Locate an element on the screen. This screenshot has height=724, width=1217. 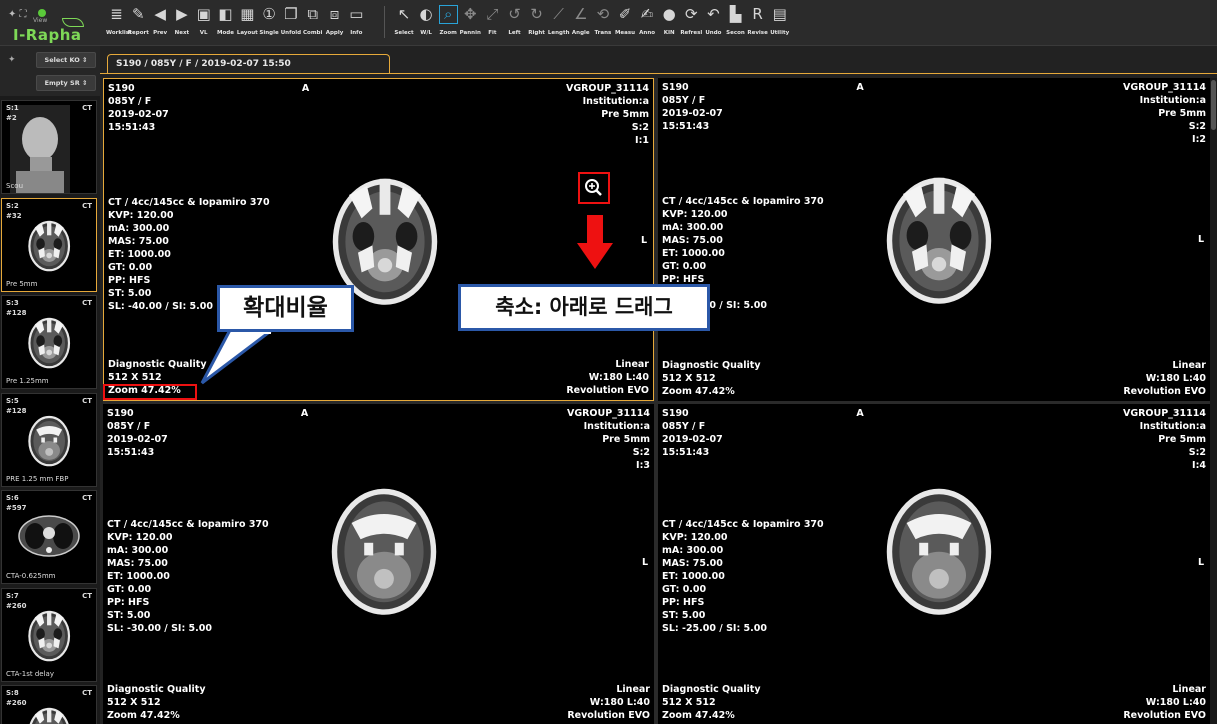
anno-button: ✍ Anno is located at coordinates (647, 24).